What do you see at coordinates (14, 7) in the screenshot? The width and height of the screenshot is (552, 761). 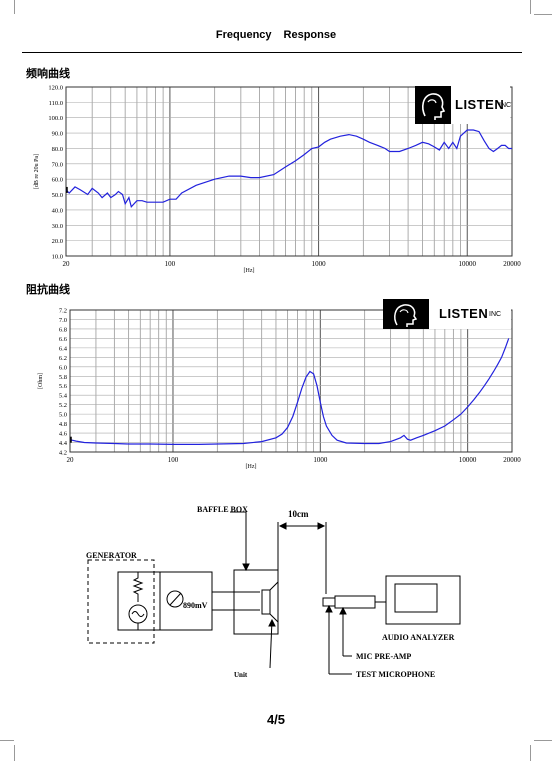 I see `crop-mark-top-left` at bounding box center [14, 7].